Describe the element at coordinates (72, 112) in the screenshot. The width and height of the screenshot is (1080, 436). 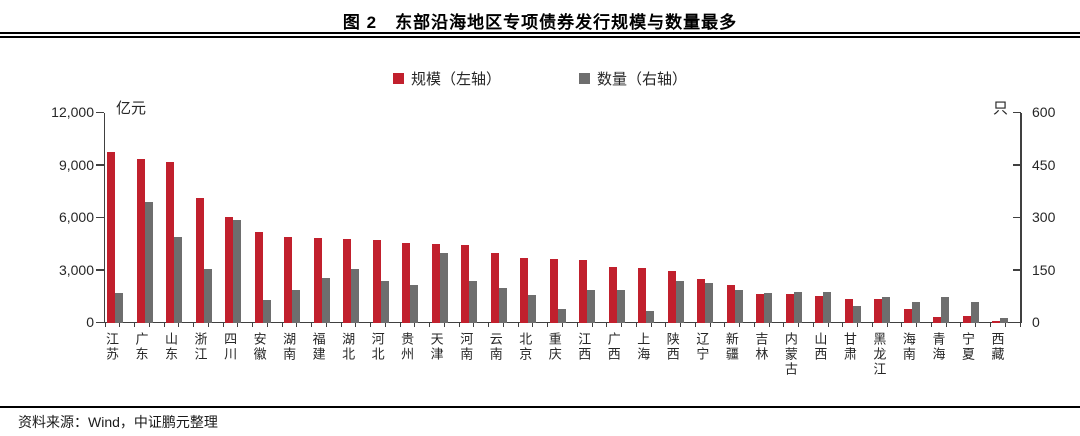
I see `left-axis-tick-label: 12,000` at that location.